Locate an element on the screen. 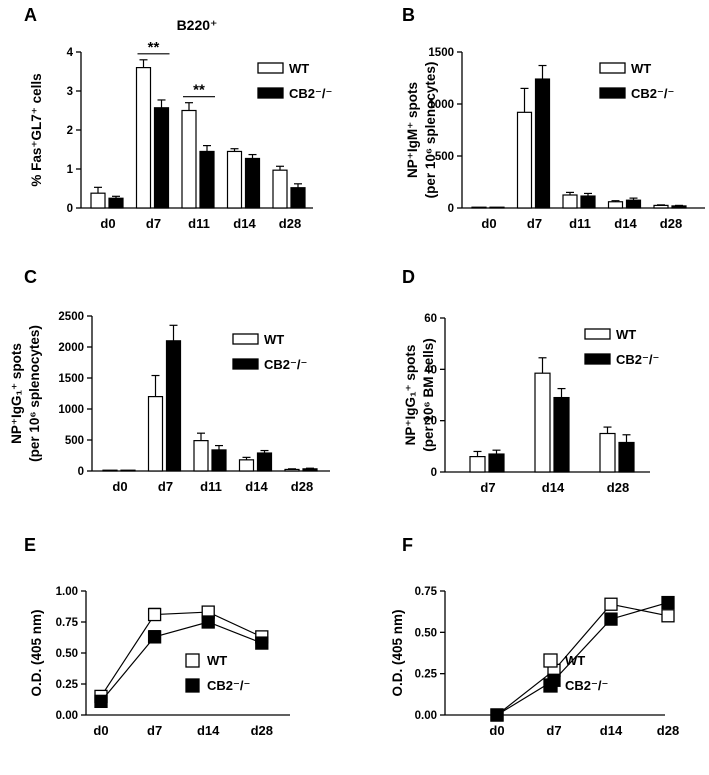 The width and height of the screenshot is (709, 775). y-axis-label: NP⁺IgM⁺ spots is located at coordinates (412, 130).